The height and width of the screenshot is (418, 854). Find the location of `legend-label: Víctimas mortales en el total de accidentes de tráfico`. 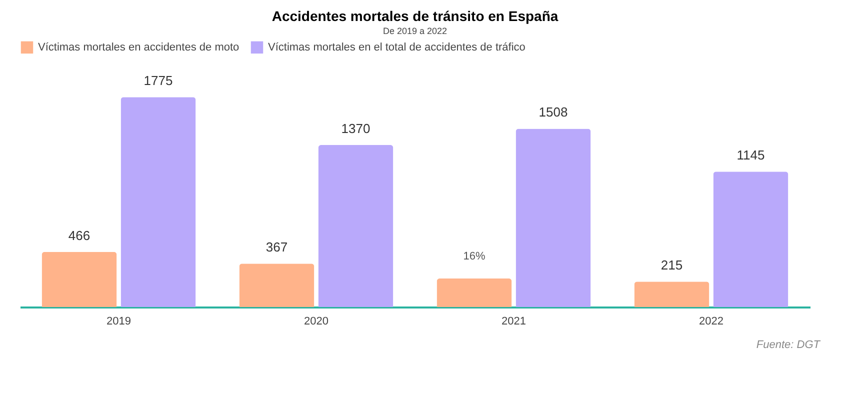

legend-label: Víctimas mortales en el total de accidentes de tráfico is located at coordinates (397, 47).